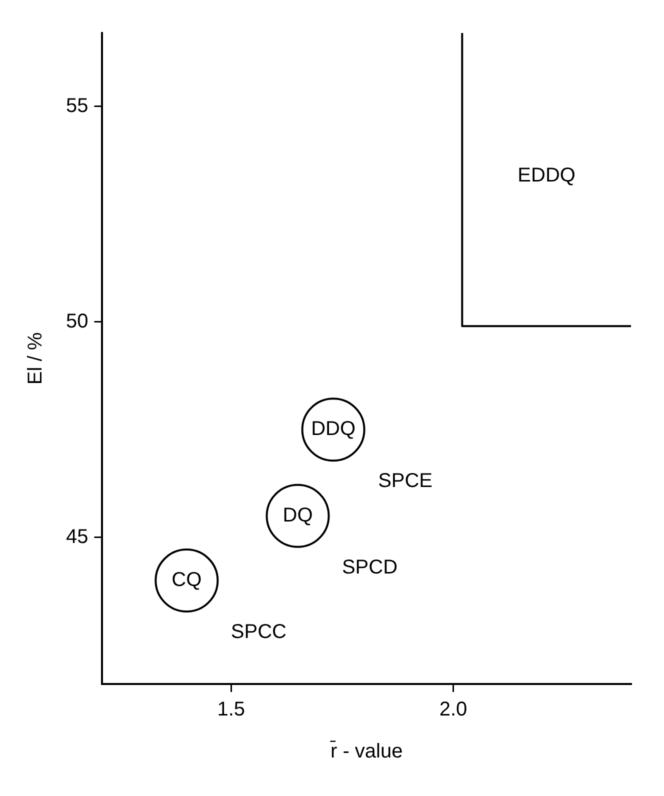  Describe the element at coordinates (35, 358) in the screenshot. I see `y-axis-title: El / %` at that location.